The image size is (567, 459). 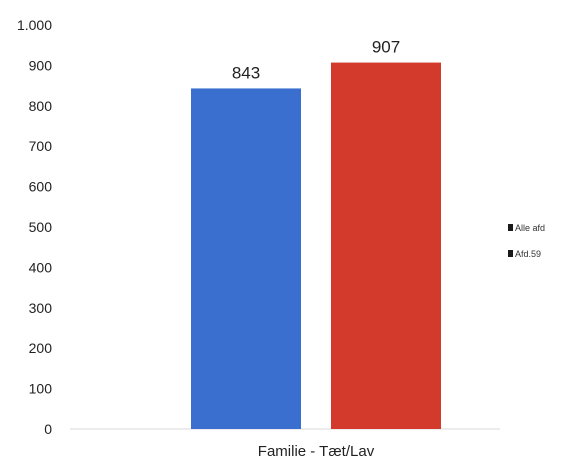 I want to click on x-tick-label: Familie - Tæt/Lav, so click(x=316, y=451).